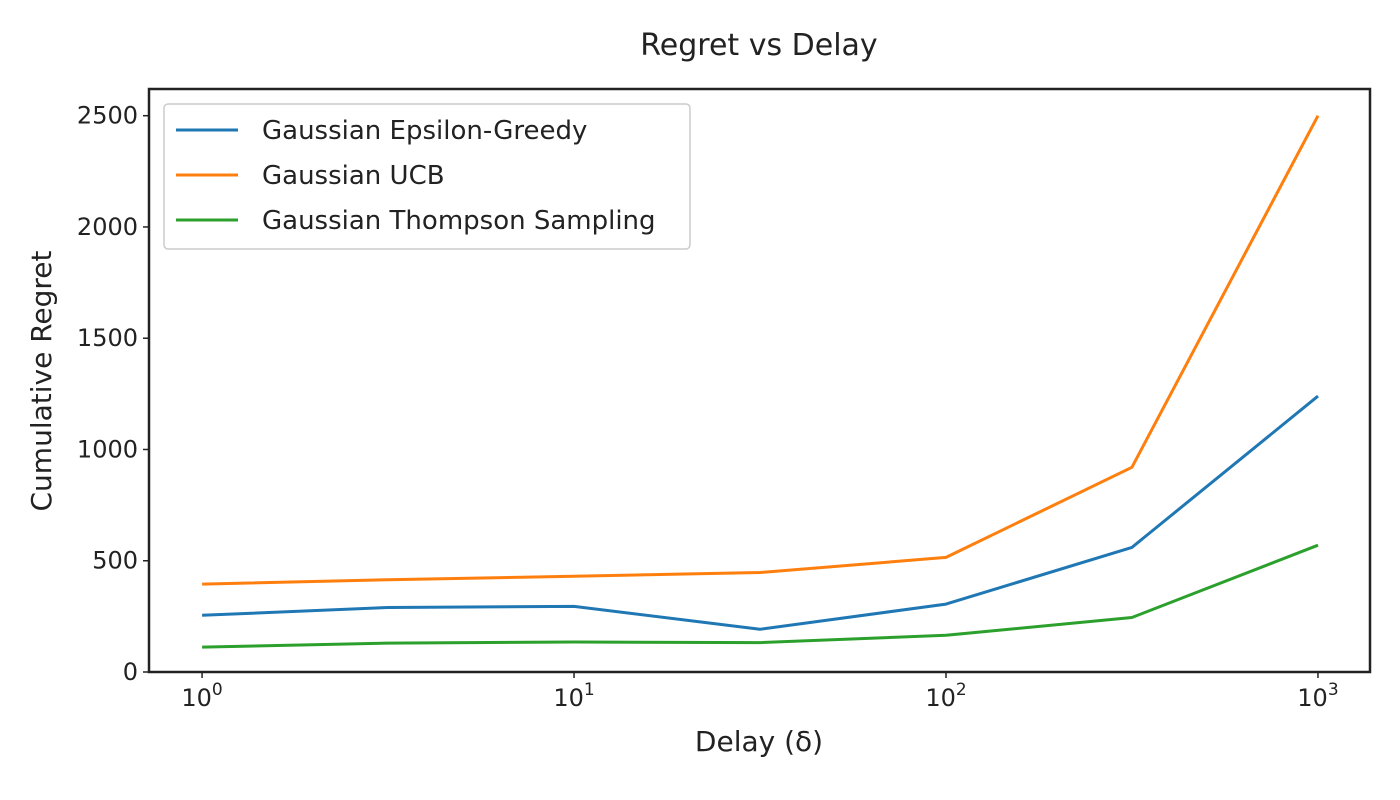  Describe the element at coordinates (759, 741) in the screenshot. I see `x-axis-label: Delay (δ)` at that location.